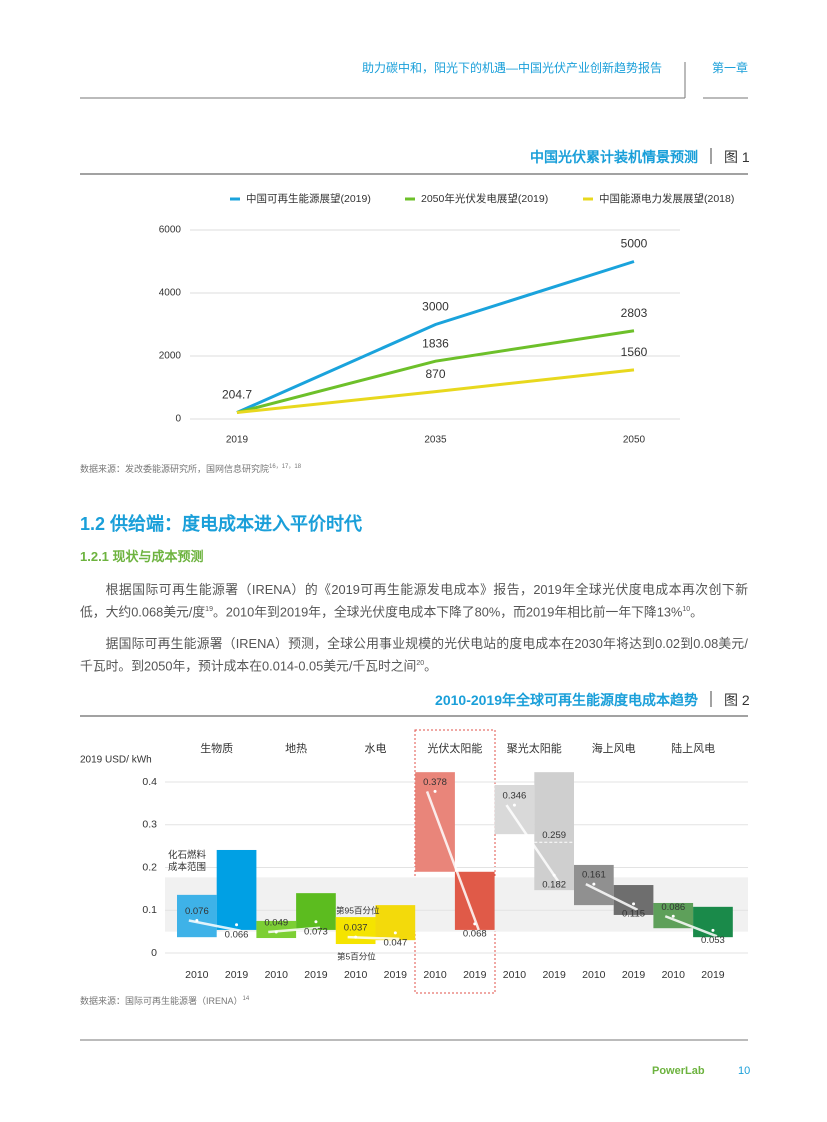 Image resolution: width=827 pixels, height=1122 pixels. I want to click on figure-title: 2010-2019年全球可再生能源度电成本趋势, so click(566, 700).